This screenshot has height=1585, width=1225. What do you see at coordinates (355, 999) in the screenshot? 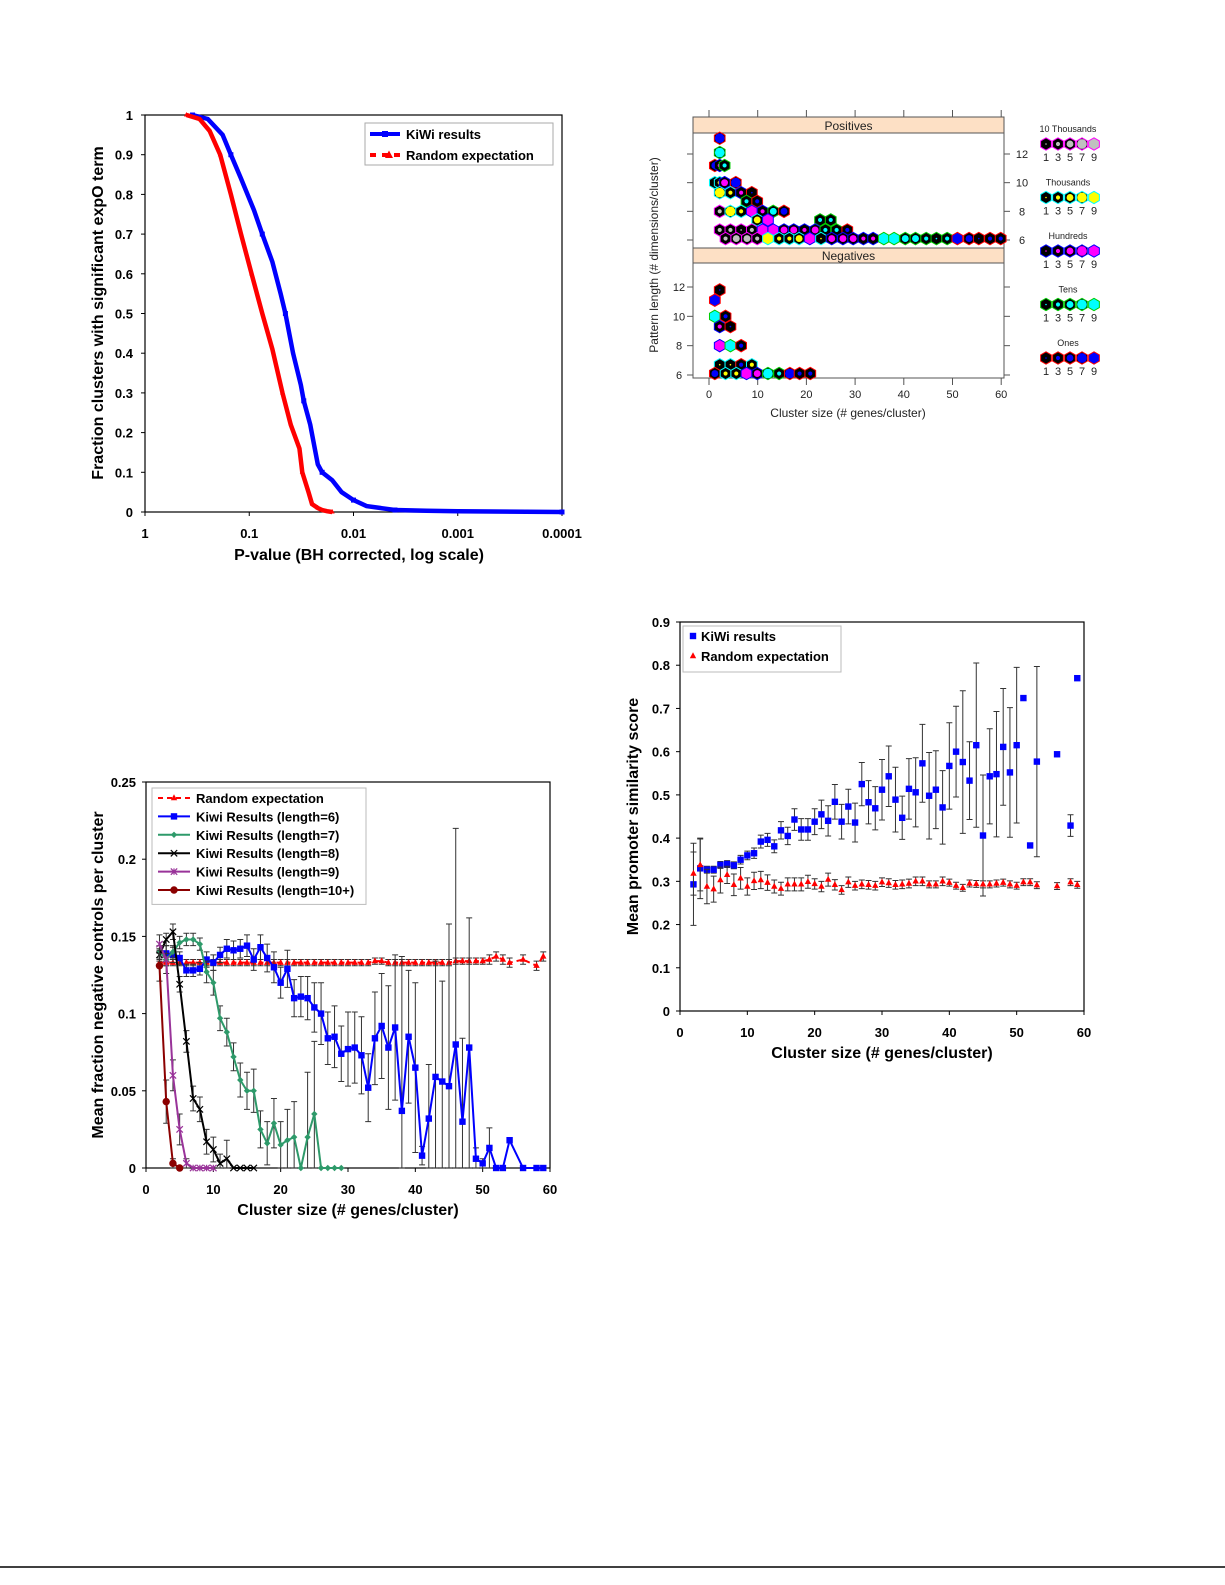
I see `series-kiwi-results-length-6-` at bounding box center [355, 999].